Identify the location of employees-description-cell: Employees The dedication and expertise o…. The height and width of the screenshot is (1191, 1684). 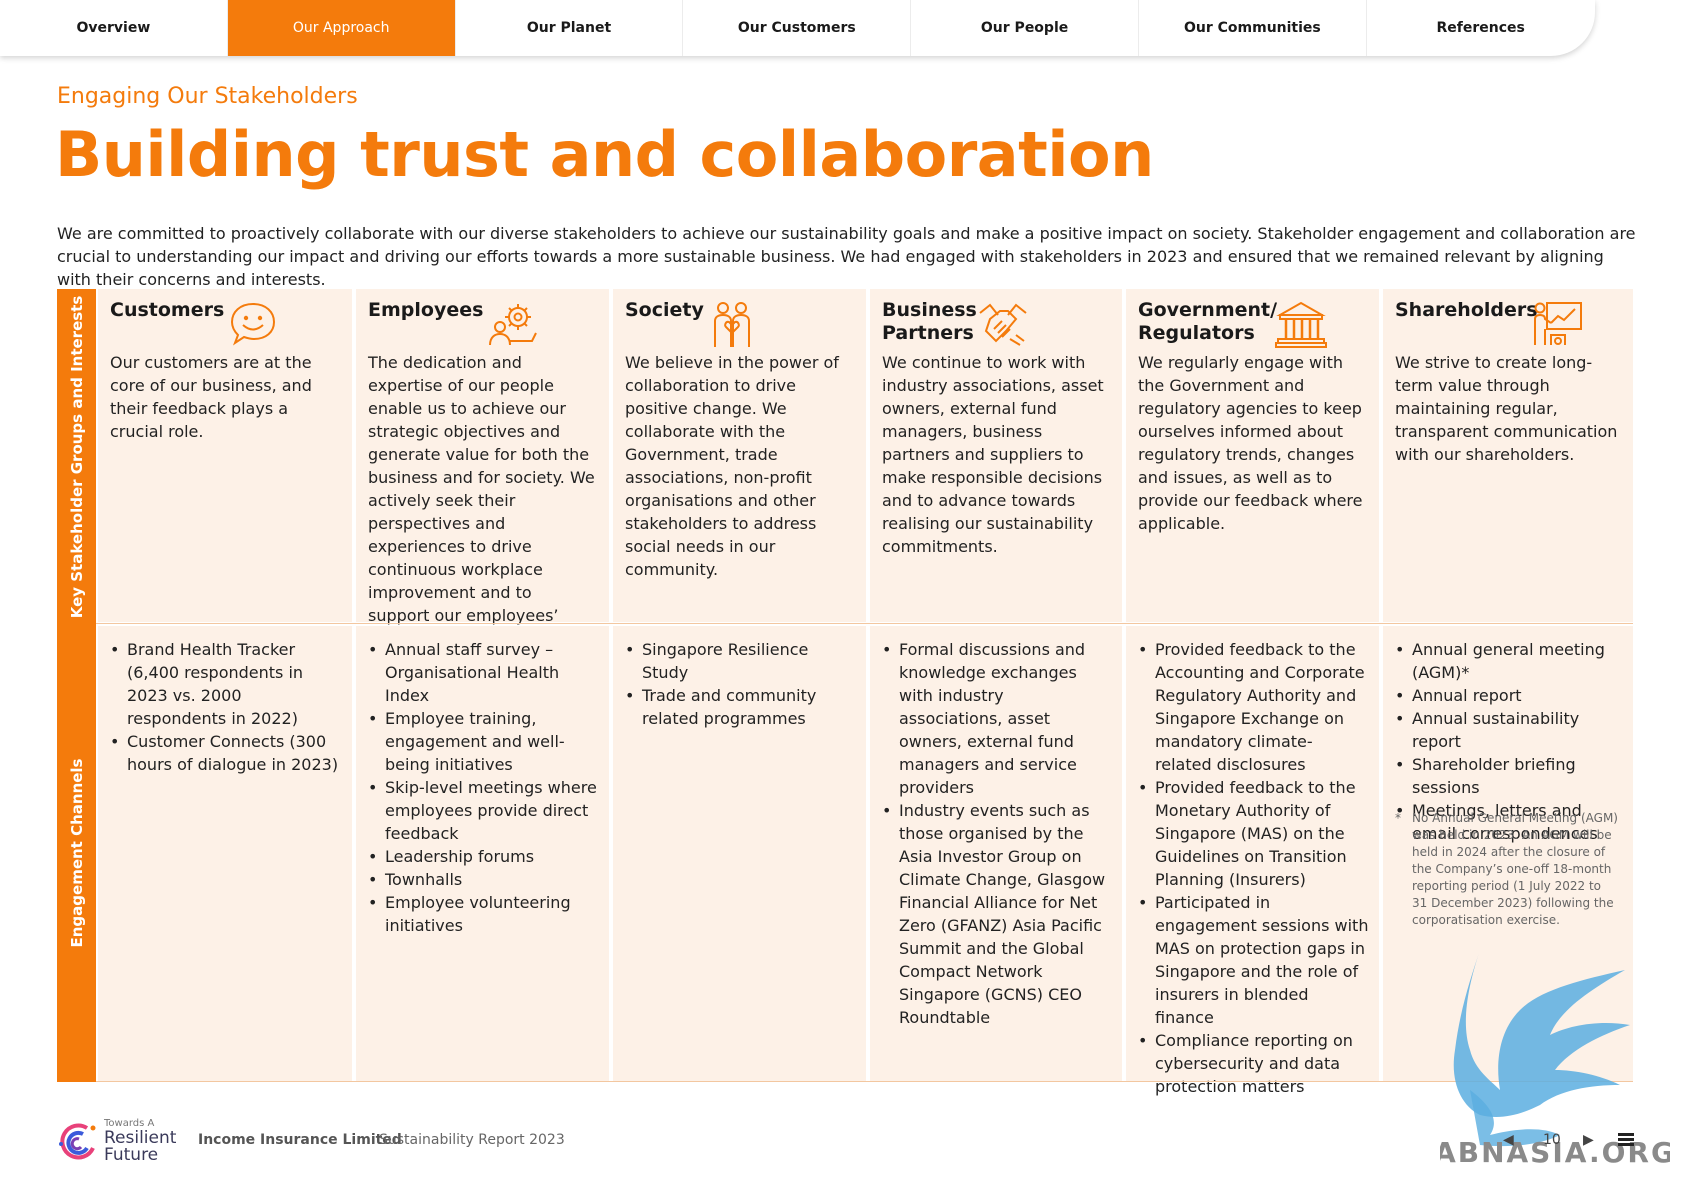
(482, 480).